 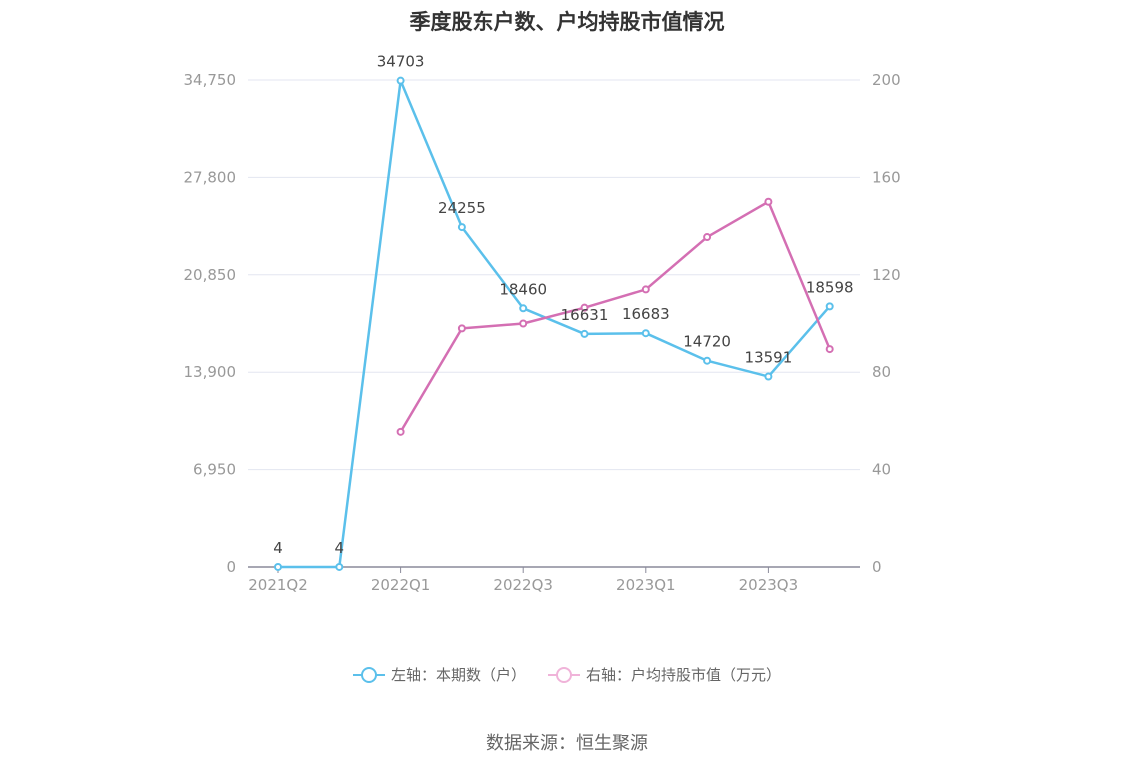 I want to click on y-right-tick-label: 0, so click(x=877, y=567).